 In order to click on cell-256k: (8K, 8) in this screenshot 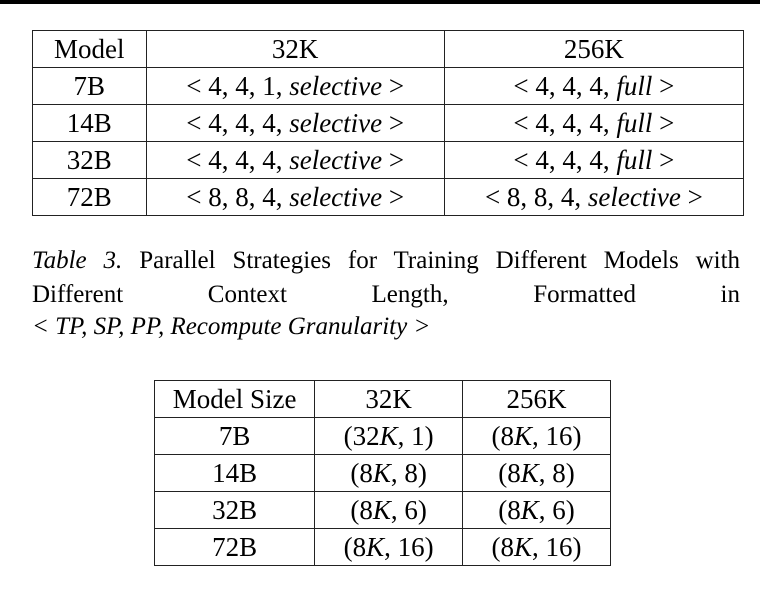, I will do `click(536, 473)`.